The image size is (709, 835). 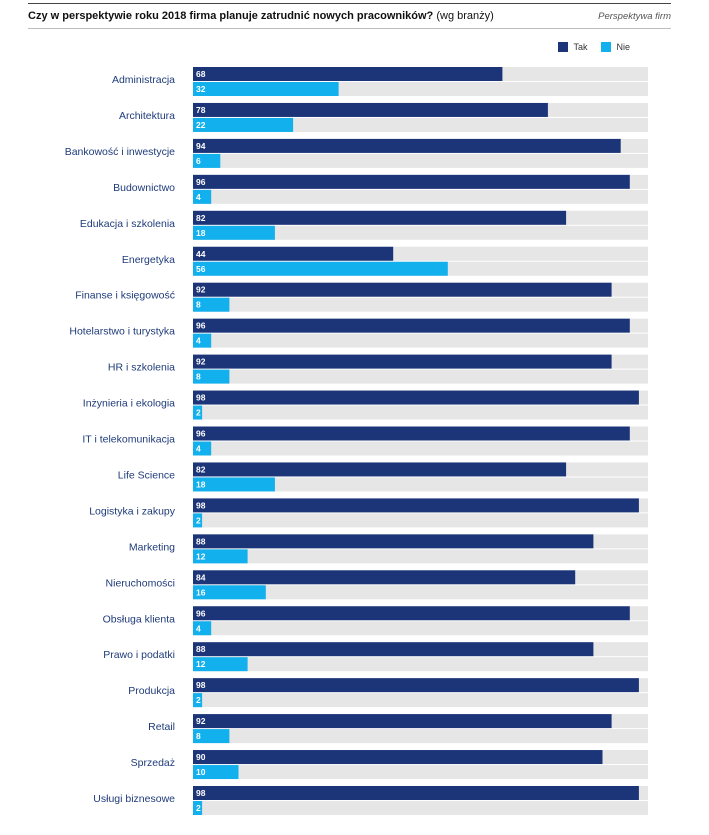 What do you see at coordinates (144, 188) in the screenshot?
I see `category-label: Budownictwo` at bounding box center [144, 188].